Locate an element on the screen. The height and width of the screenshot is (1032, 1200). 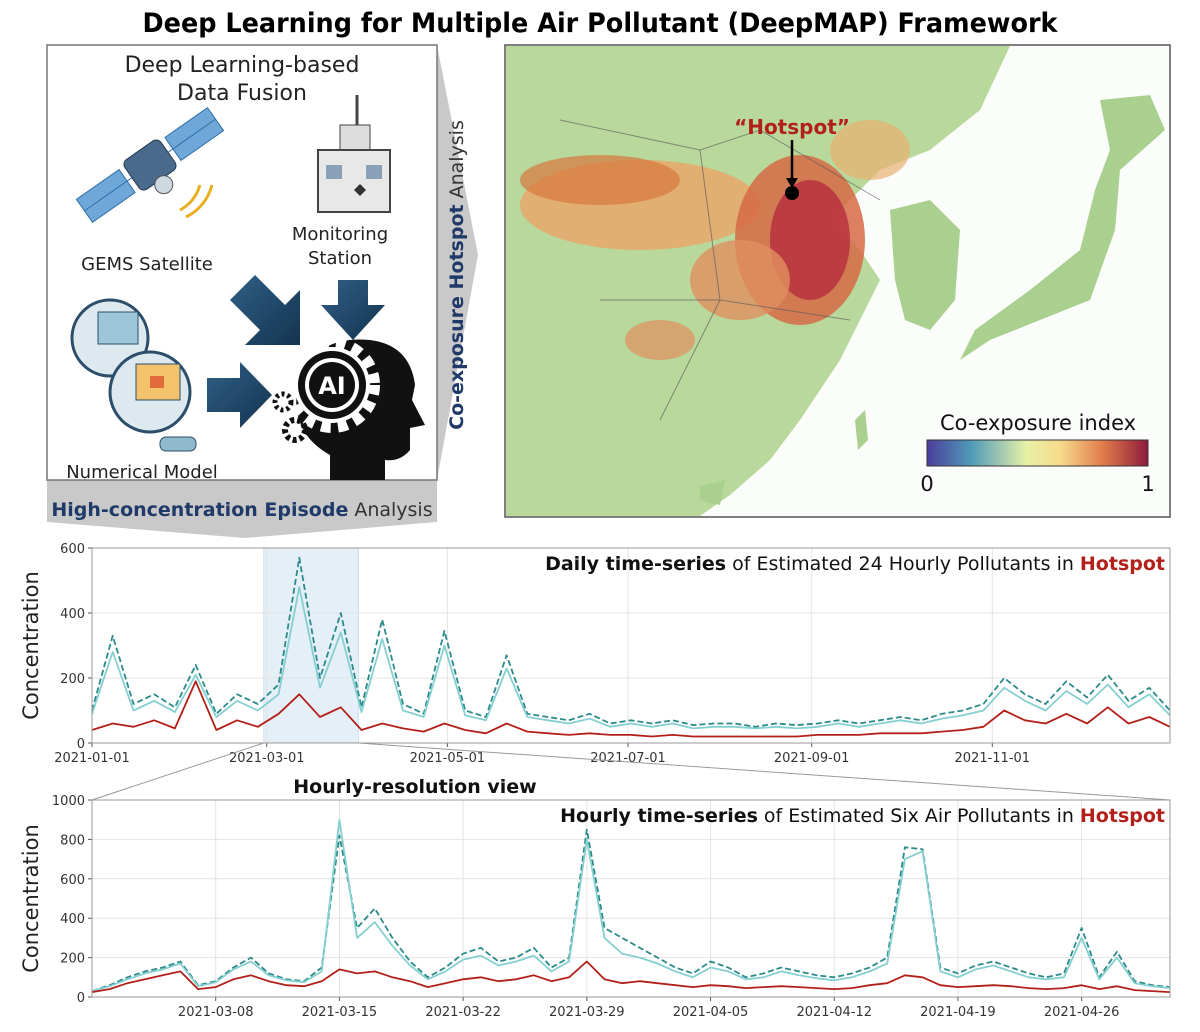
model-icon is located at coordinates (133, 375).